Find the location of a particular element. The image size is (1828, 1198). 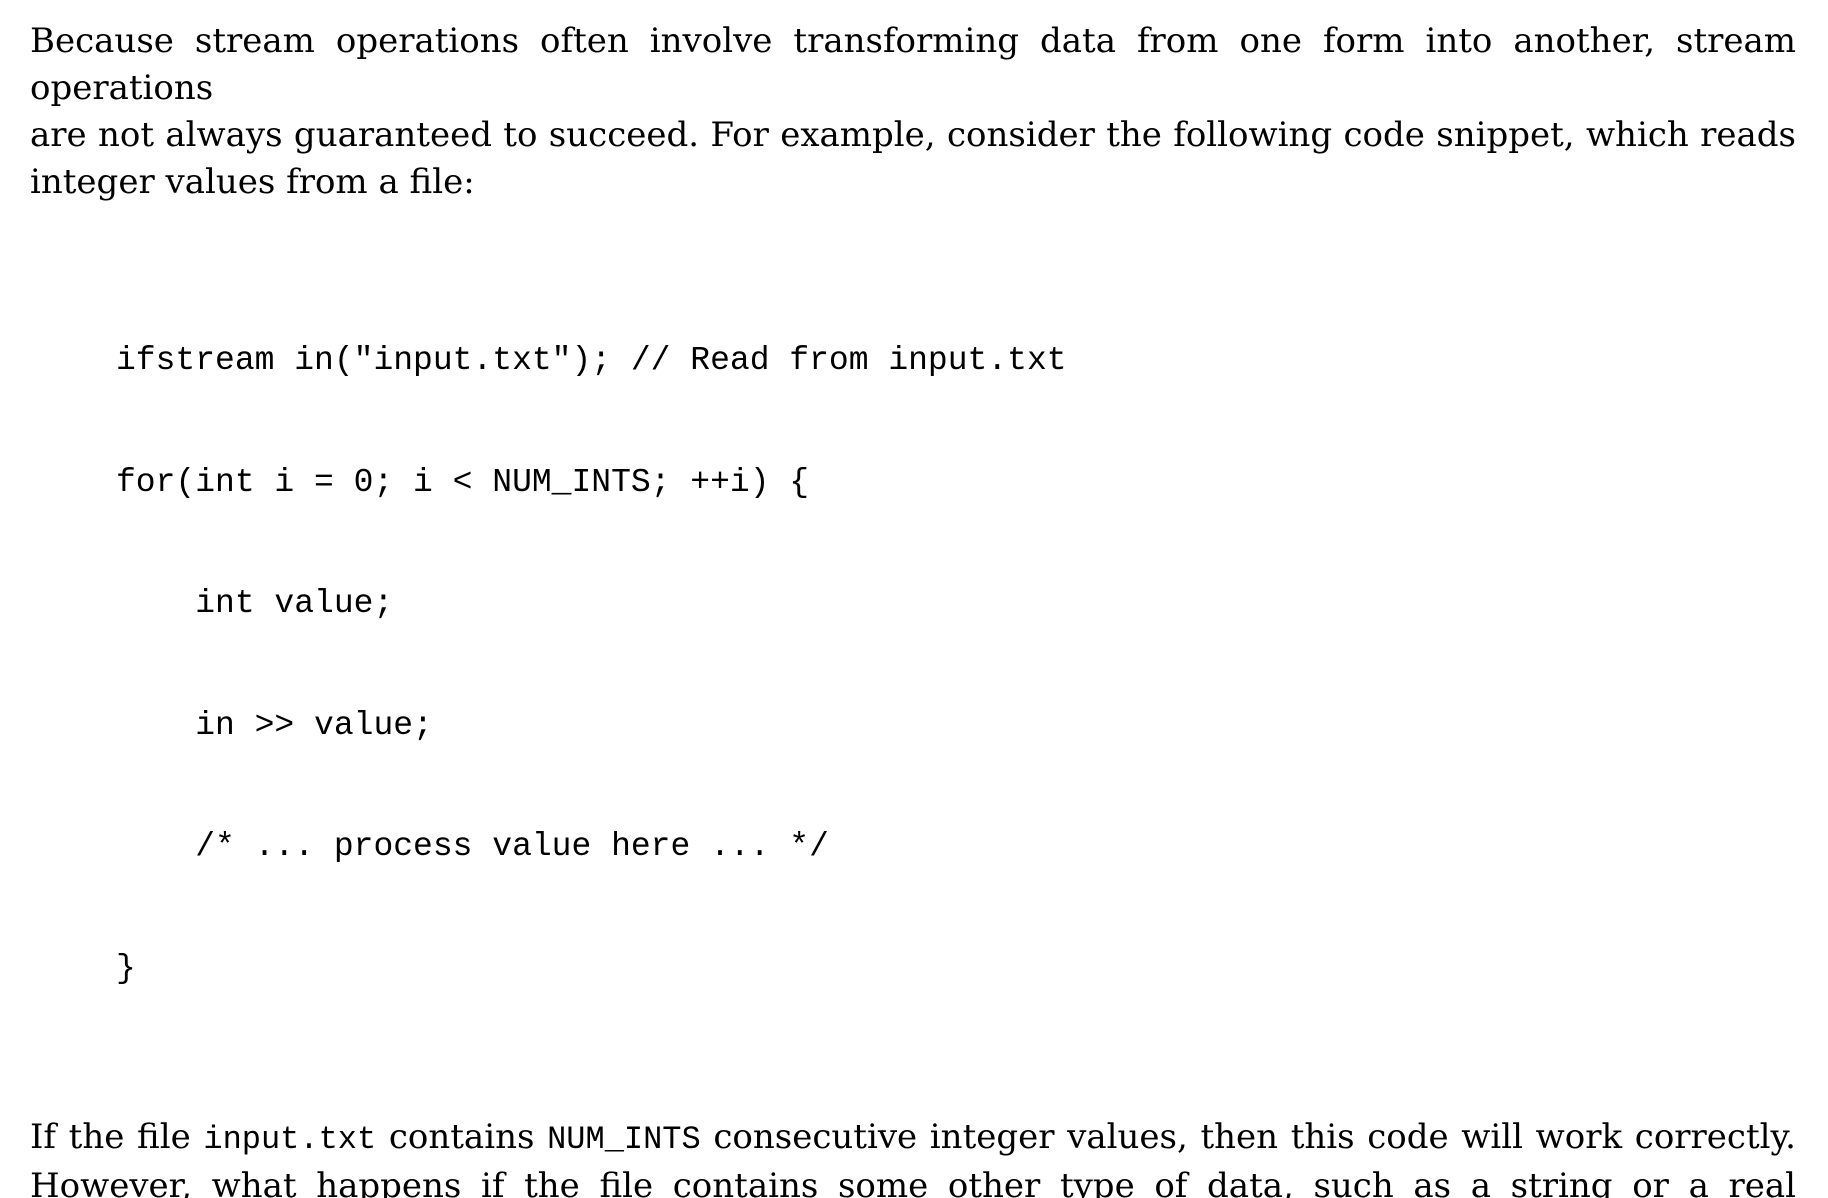

inline-code-filename: input.txt is located at coordinates (290, 1139).